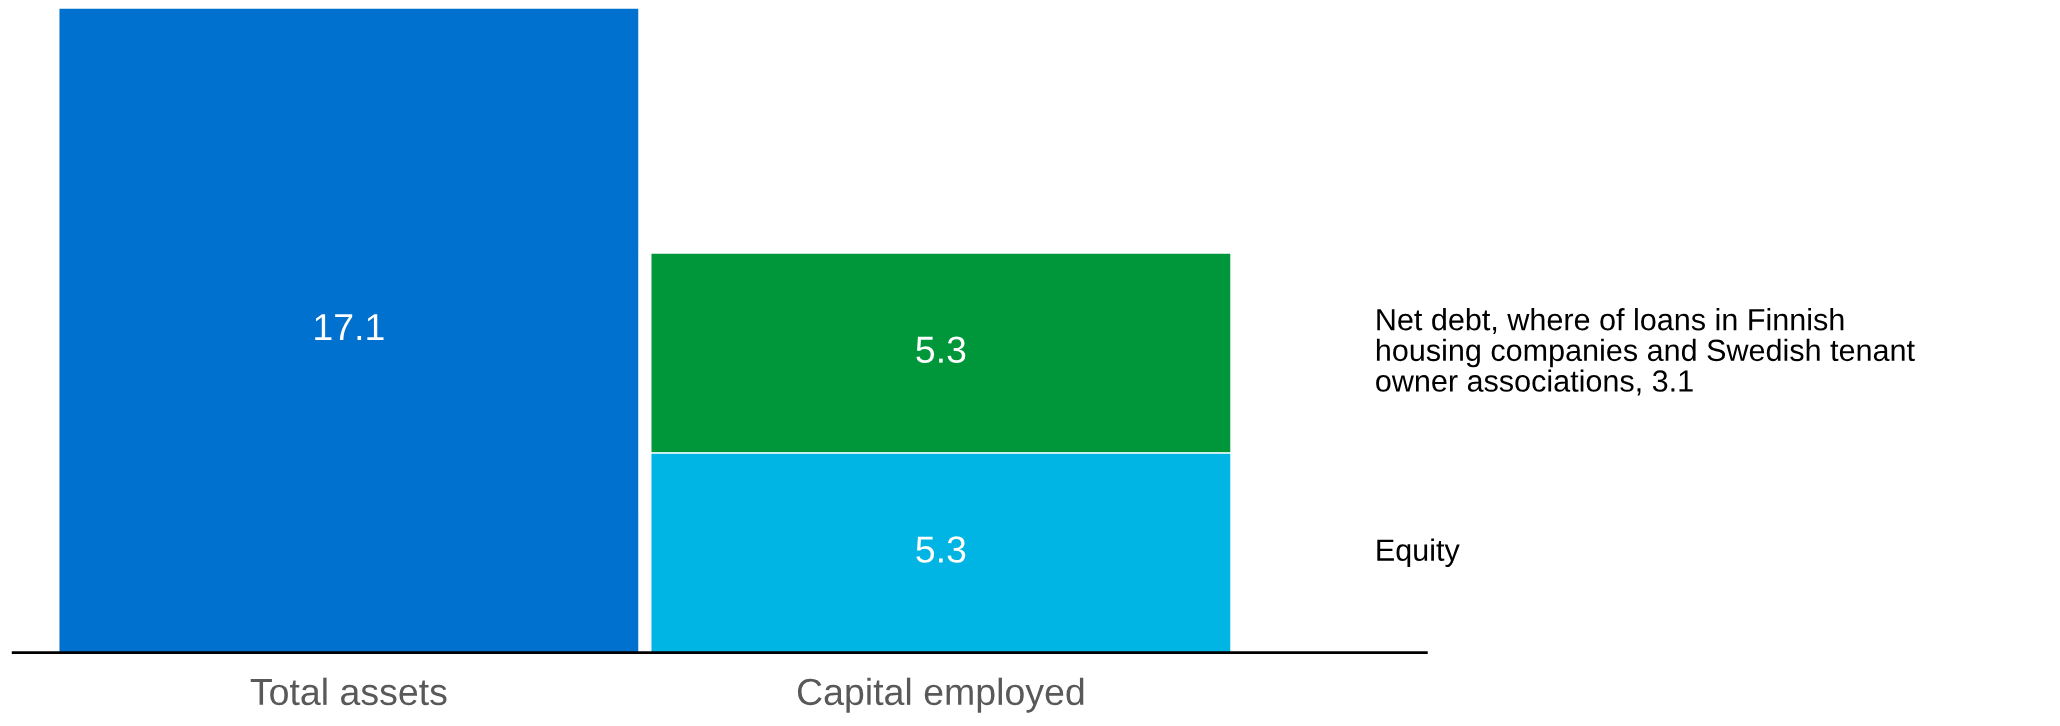 The image size is (2060, 726). I want to click on x-tick-label: Total assets, so click(348, 691).